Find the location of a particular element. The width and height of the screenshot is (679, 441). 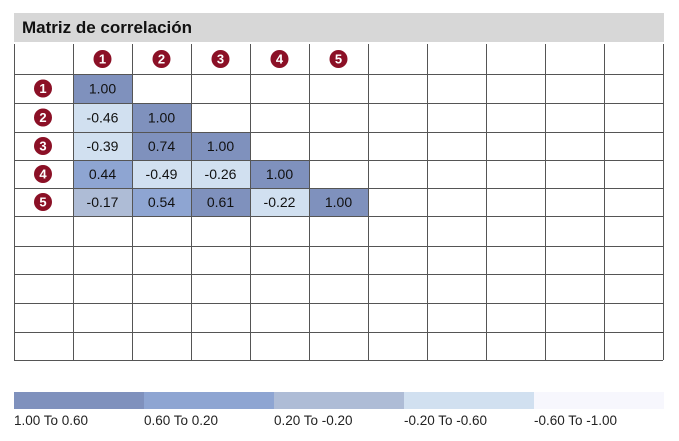

column-badge-label: 2 is located at coordinates (161, 59).